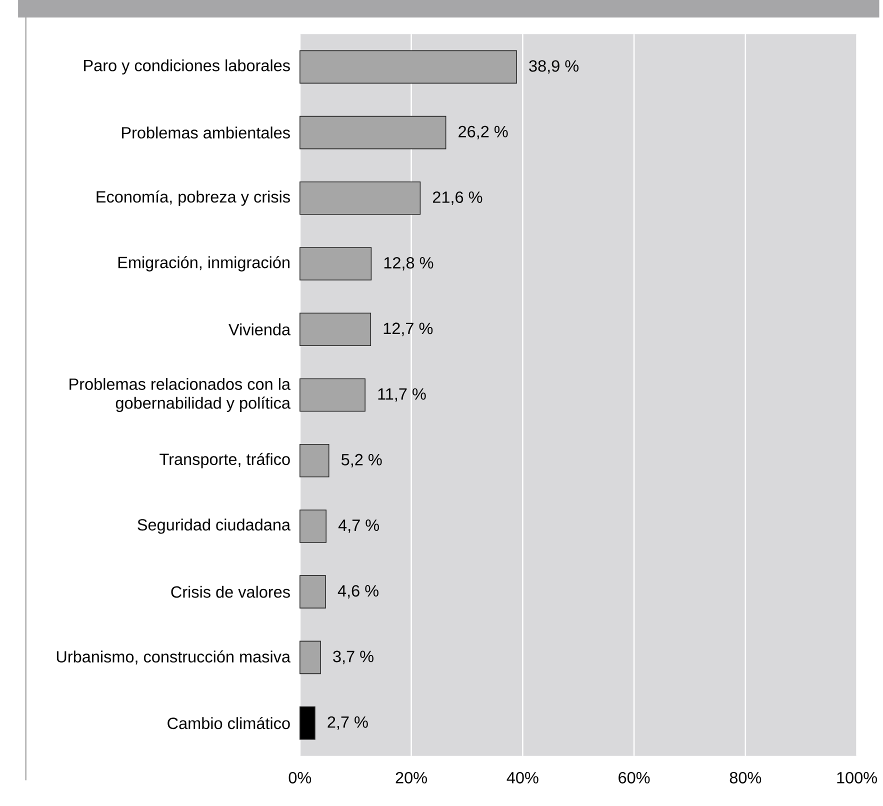  What do you see at coordinates (193, 198) in the screenshot?
I see `y-tick-label: Economía, pobreza y crisis` at bounding box center [193, 198].